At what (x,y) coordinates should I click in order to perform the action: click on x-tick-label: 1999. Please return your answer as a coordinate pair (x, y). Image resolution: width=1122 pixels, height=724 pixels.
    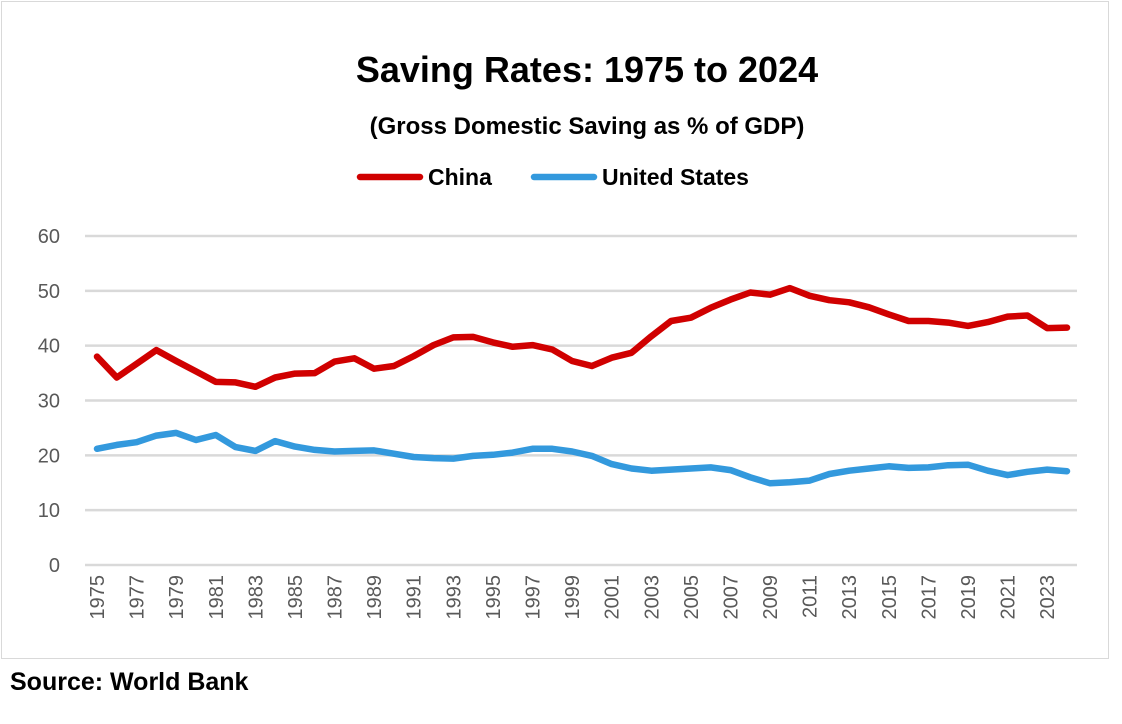
    Looking at the image, I should click on (573, 597).